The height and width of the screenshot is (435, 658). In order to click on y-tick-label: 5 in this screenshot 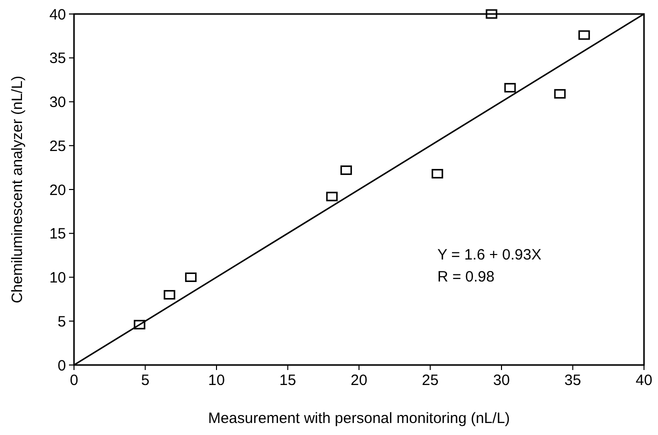, I will do `click(62, 321)`.